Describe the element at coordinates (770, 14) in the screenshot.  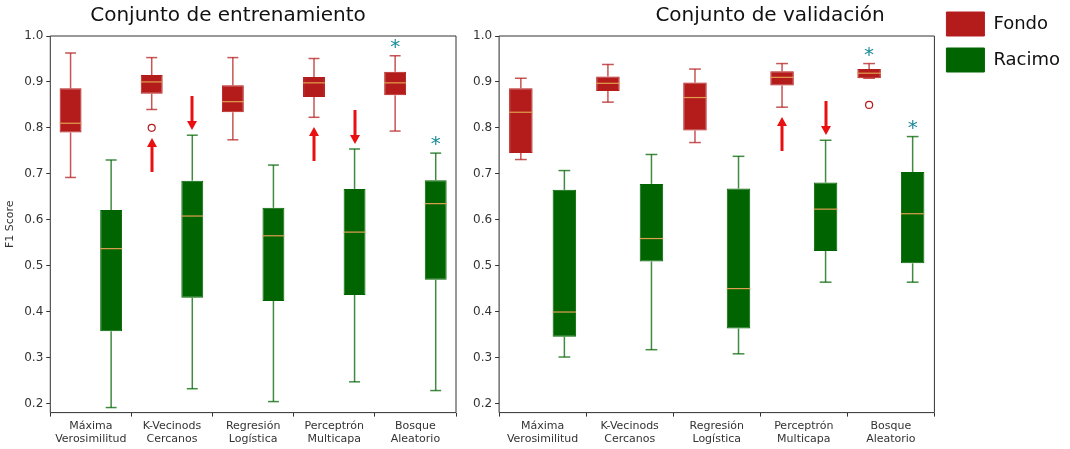
I see `chart-title: Conjunto de validación` at that location.